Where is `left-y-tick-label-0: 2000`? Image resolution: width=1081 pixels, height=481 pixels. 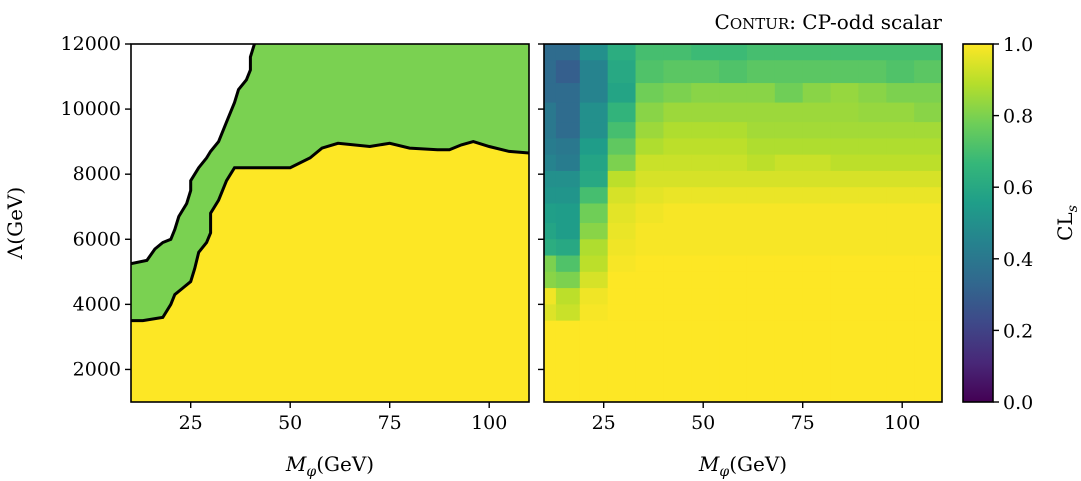 left-y-tick-label-0: 2000 is located at coordinates (97, 369).